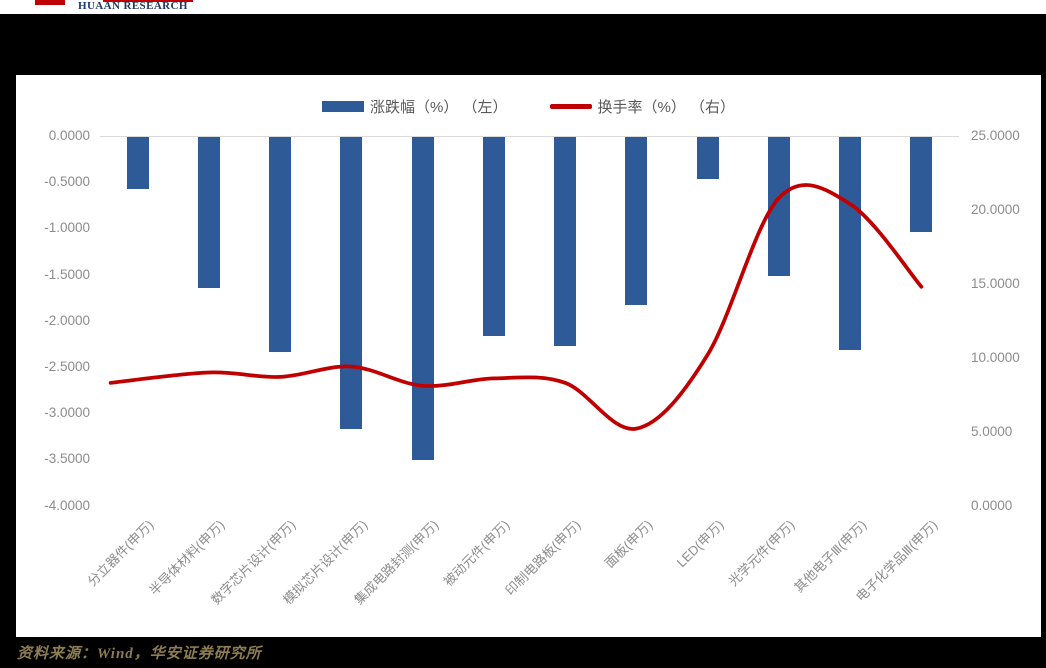 The width and height of the screenshot is (1046, 668). Describe the element at coordinates (438, 107) in the screenshot. I see `legend-label-change: 涨跌幅（%） （左）` at that location.